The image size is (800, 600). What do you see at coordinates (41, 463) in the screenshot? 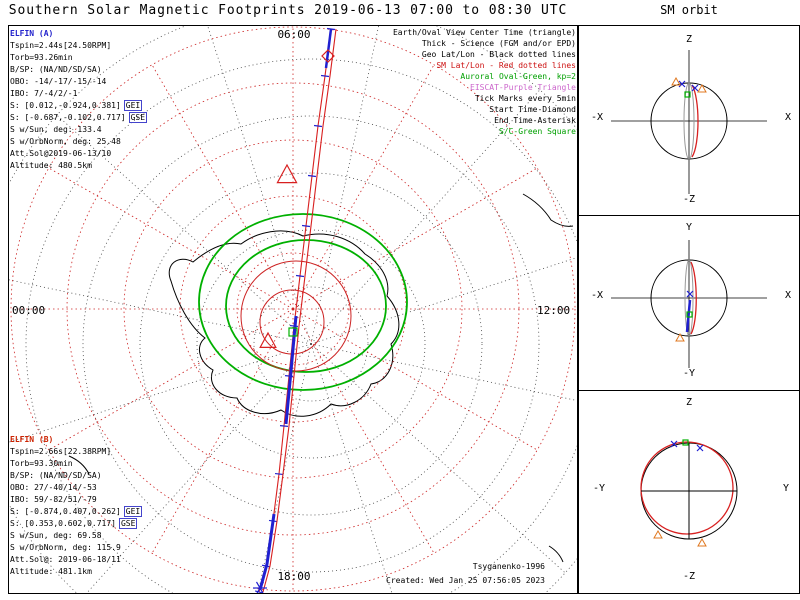
I see `elfin-b-torb: Torb=93.30min` at bounding box center [41, 463].